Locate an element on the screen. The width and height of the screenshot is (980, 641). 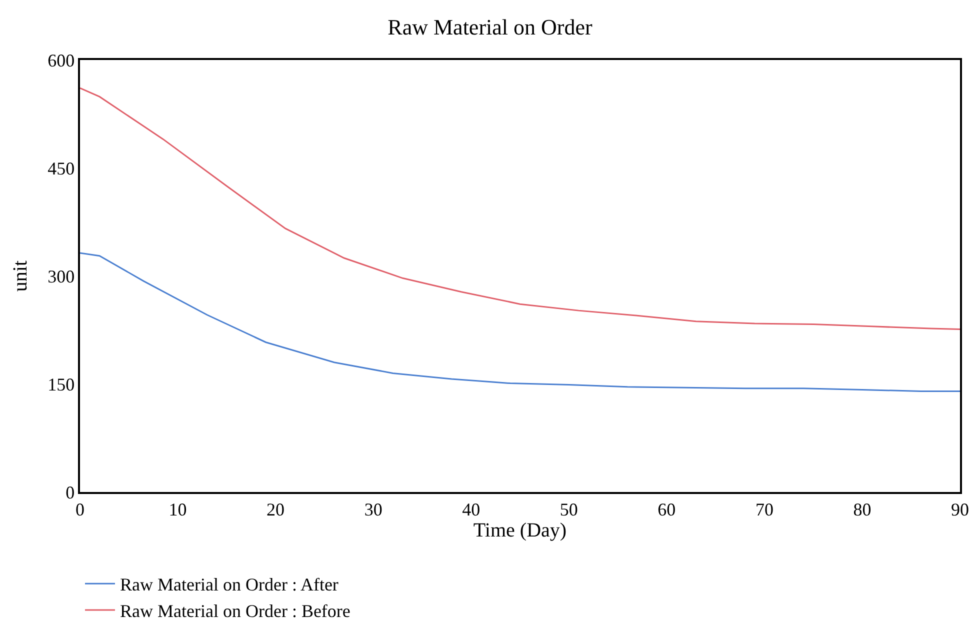
legend-label: Raw Material on Order : Before is located at coordinates (235, 611).